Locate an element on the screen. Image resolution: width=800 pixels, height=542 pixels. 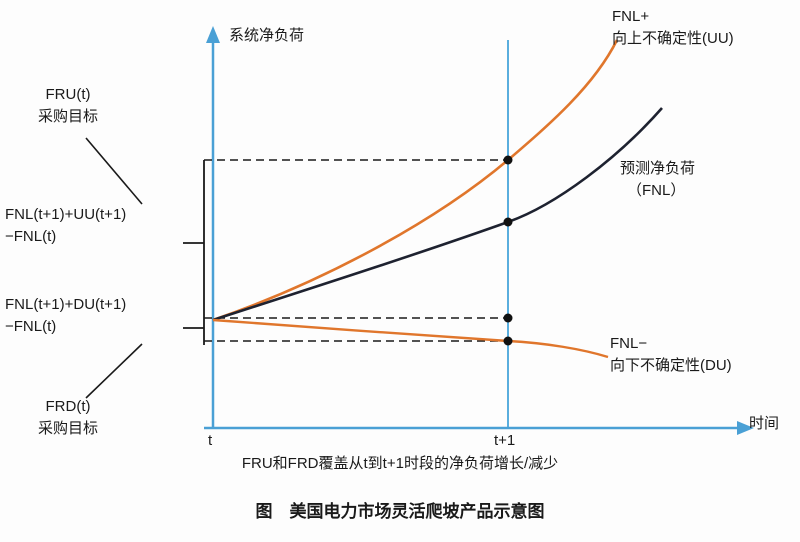
y-axis-label: 系统净负荷 is located at coordinates (267, 35).